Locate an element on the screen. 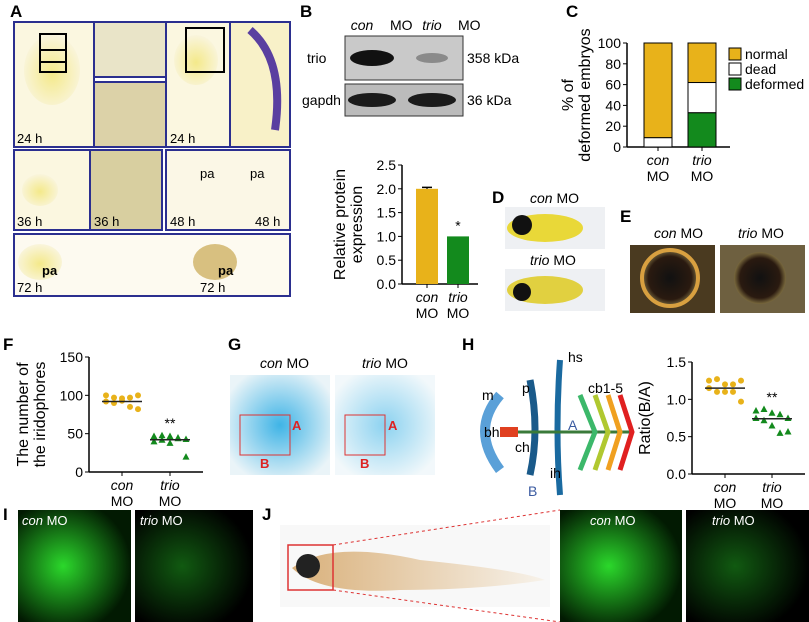  blot-row-label: trio is located at coordinates (317, 58).